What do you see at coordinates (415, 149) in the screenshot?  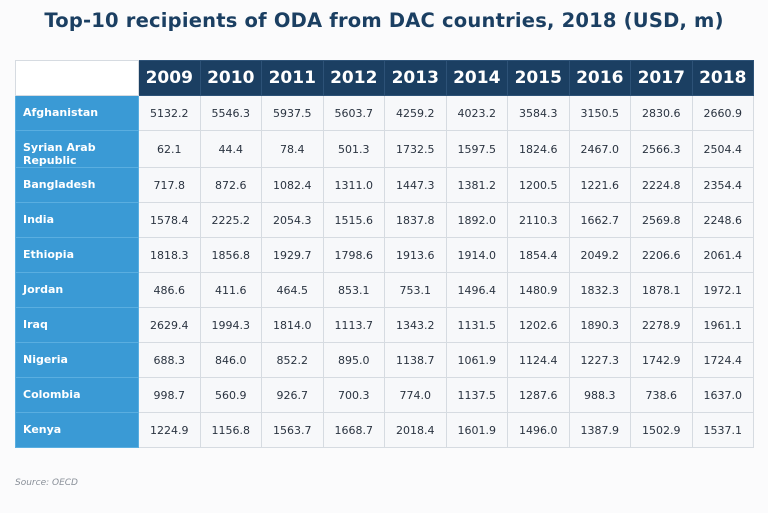 I see `table-cell: 1732.5` at bounding box center [415, 149].